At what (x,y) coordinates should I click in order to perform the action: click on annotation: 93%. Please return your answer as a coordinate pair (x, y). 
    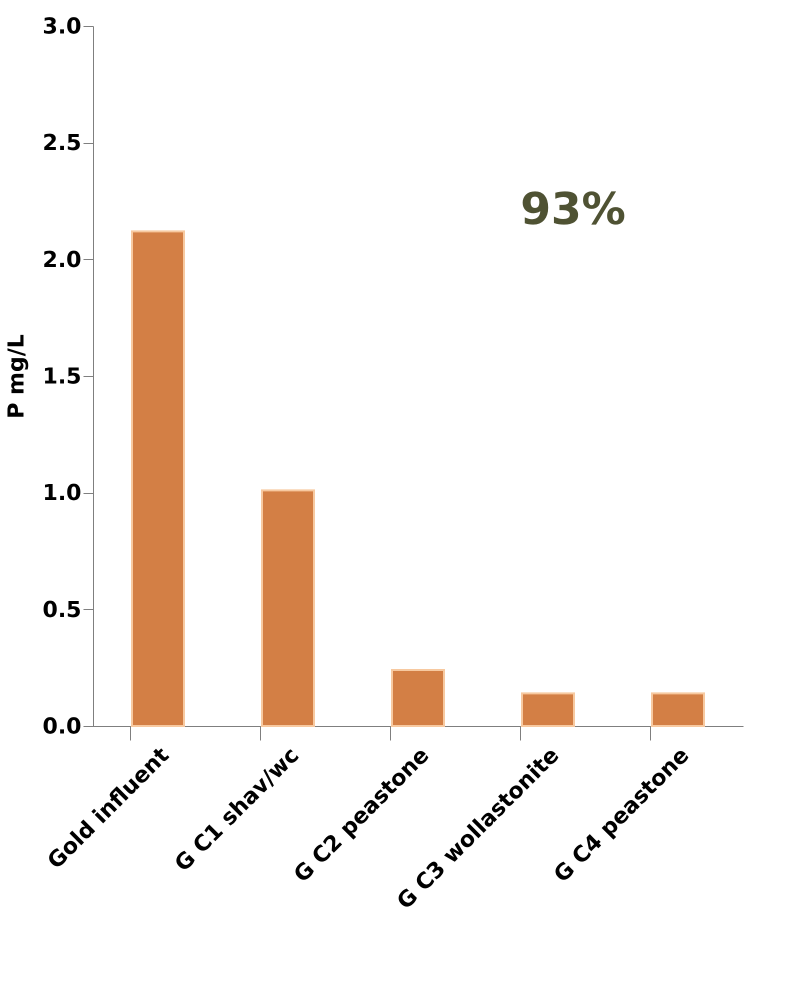
    Looking at the image, I should click on (573, 209).